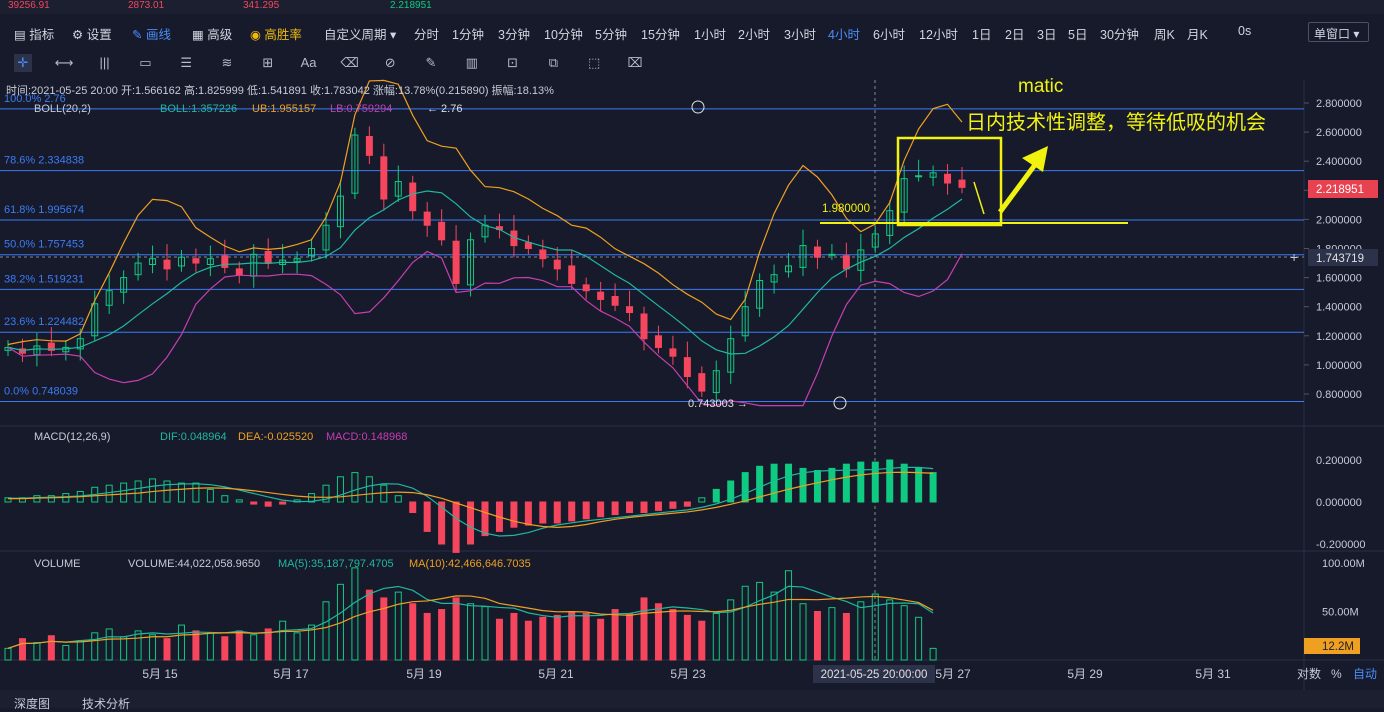  What do you see at coordinates (198, 109) in the screenshot?
I see `boll-value: BOLL:1.357226` at bounding box center [198, 109].